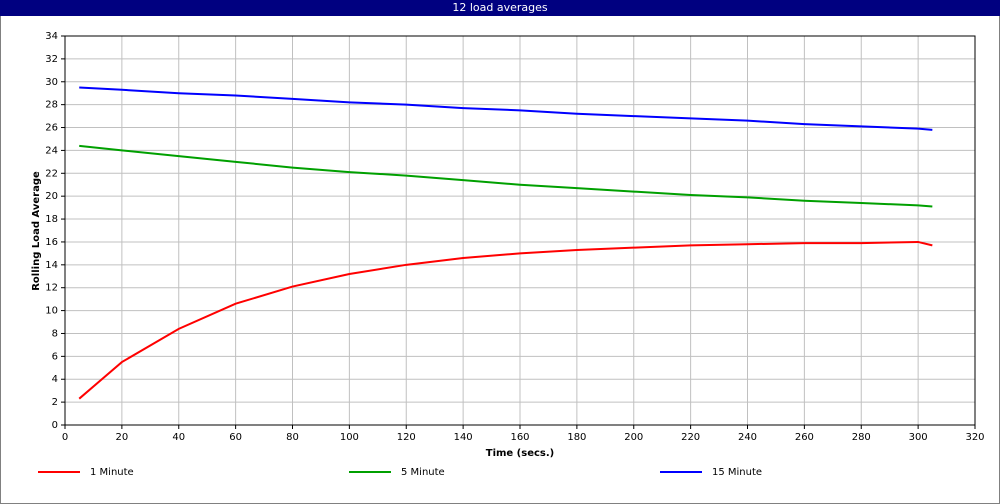 The height and width of the screenshot is (504, 1000). Describe the element at coordinates (122, 437) in the screenshot. I see `x-tick-label: 20` at that location.